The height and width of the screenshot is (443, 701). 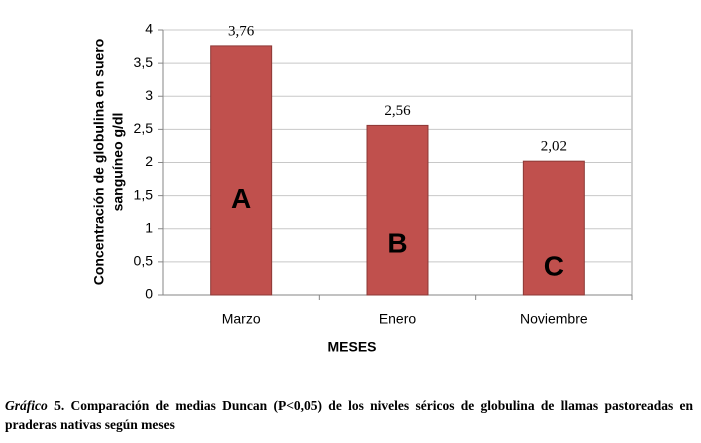 What do you see at coordinates (144, 261) in the screenshot?
I see `y-tick-label: 0,5` at bounding box center [144, 261].